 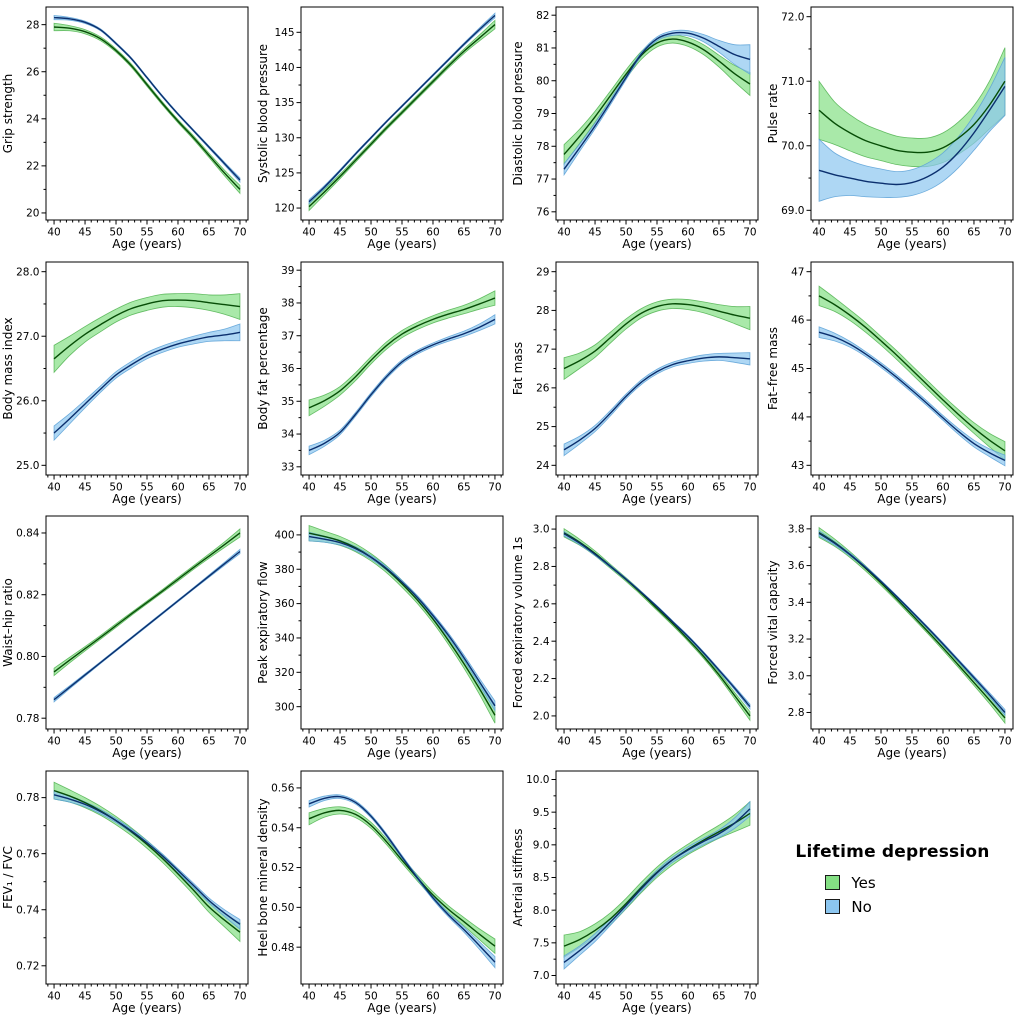 What do you see at coordinates (796, 603) in the screenshot?
I see `y-tick-label: 3.4` at bounding box center [796, 603].